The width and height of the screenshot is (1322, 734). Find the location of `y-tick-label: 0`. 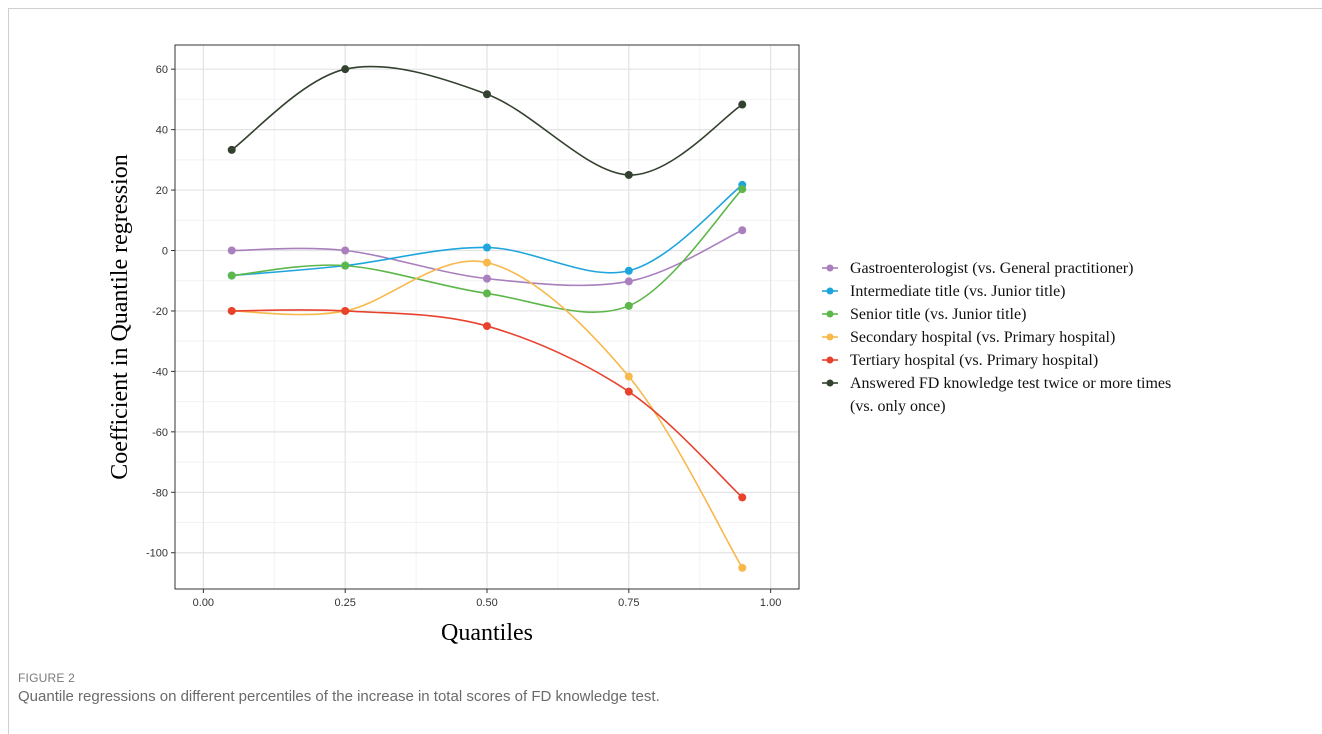

y-tick-label: 0 is located at coordinates (165, 252).